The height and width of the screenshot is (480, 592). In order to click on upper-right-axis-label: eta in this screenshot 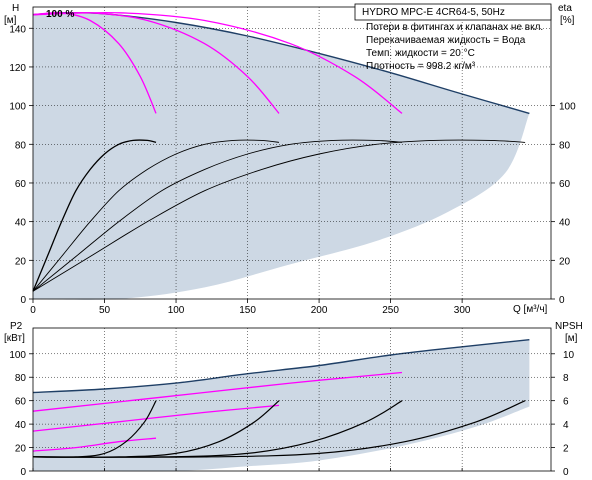, I will do `click(565, 8)`.